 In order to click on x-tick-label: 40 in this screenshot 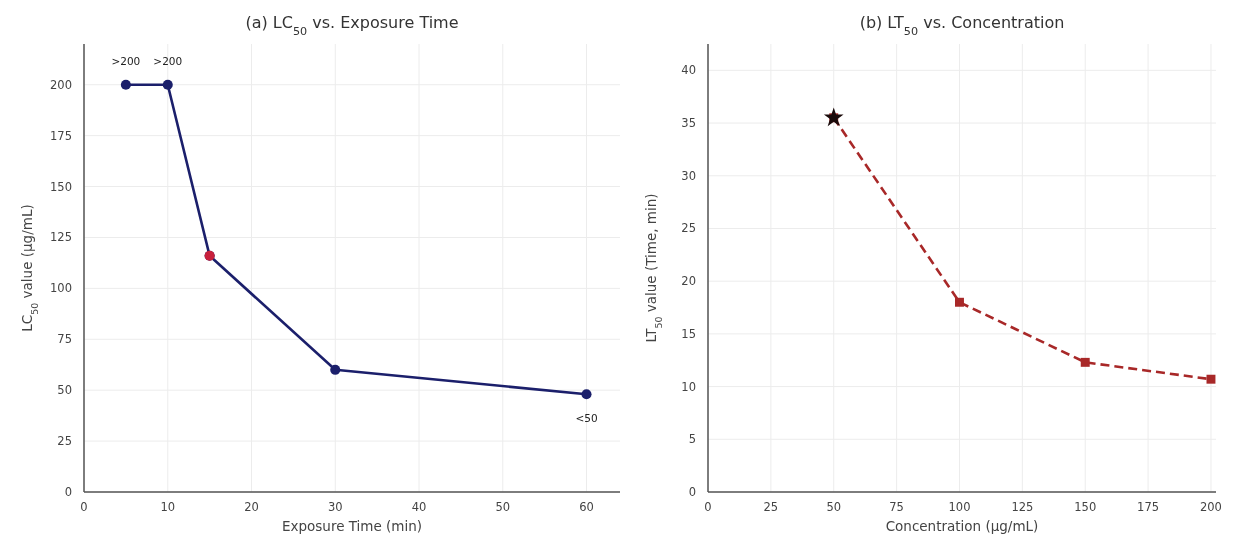, I will do `click(419, 507)`.